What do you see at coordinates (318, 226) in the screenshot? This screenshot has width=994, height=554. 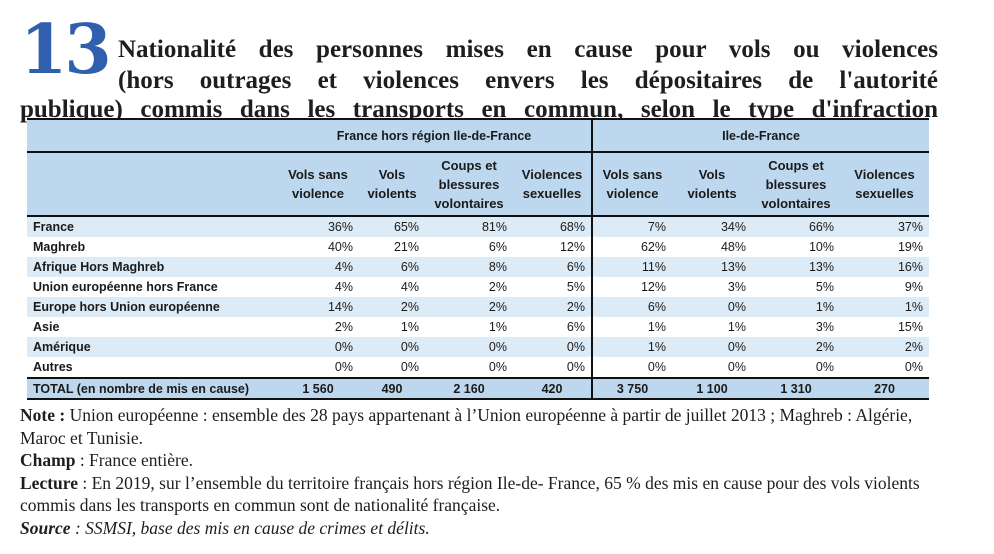 I see `value-cell: 36%` at bounding box center [318, 226].